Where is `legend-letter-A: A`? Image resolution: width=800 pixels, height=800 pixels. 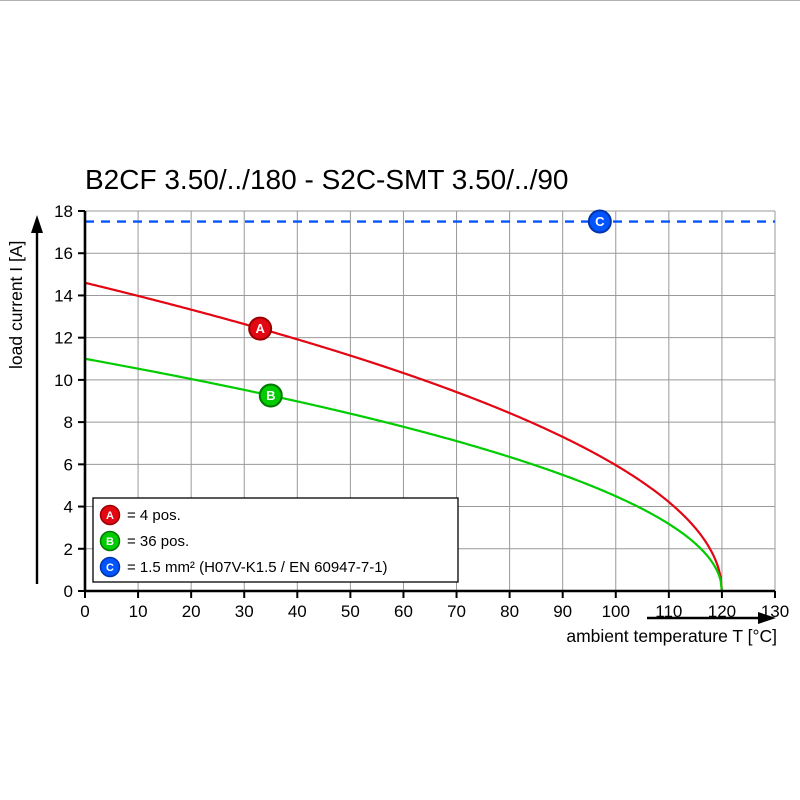
legend-letter-A: A is located at coordinates (110, 516).